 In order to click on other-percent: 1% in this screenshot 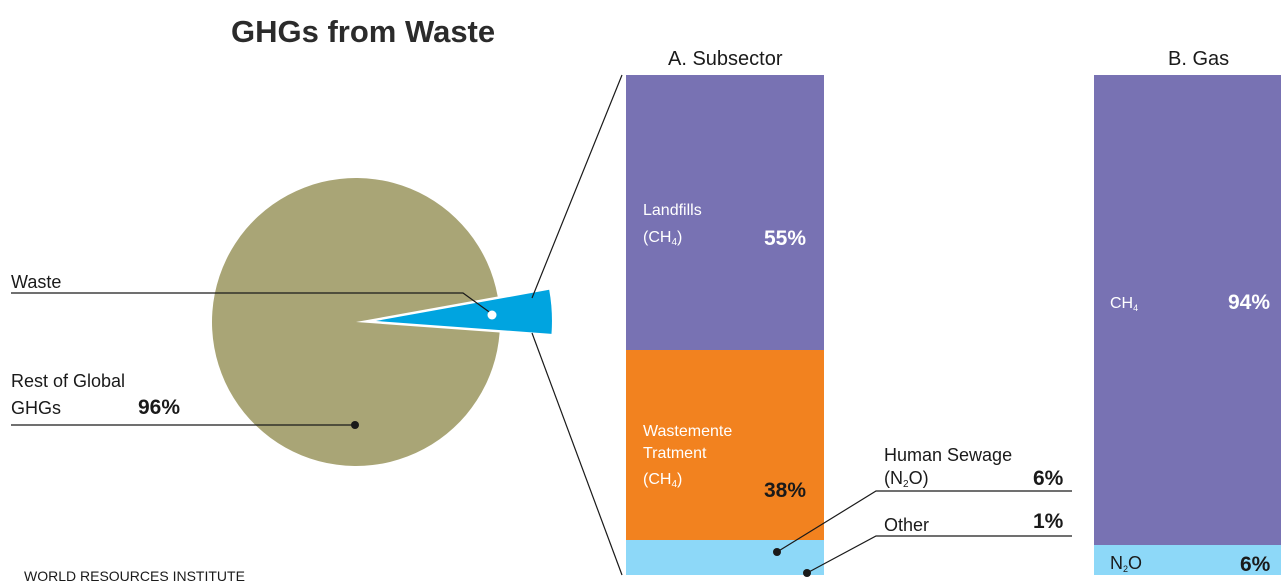, I will do `click(1048, 521)`.